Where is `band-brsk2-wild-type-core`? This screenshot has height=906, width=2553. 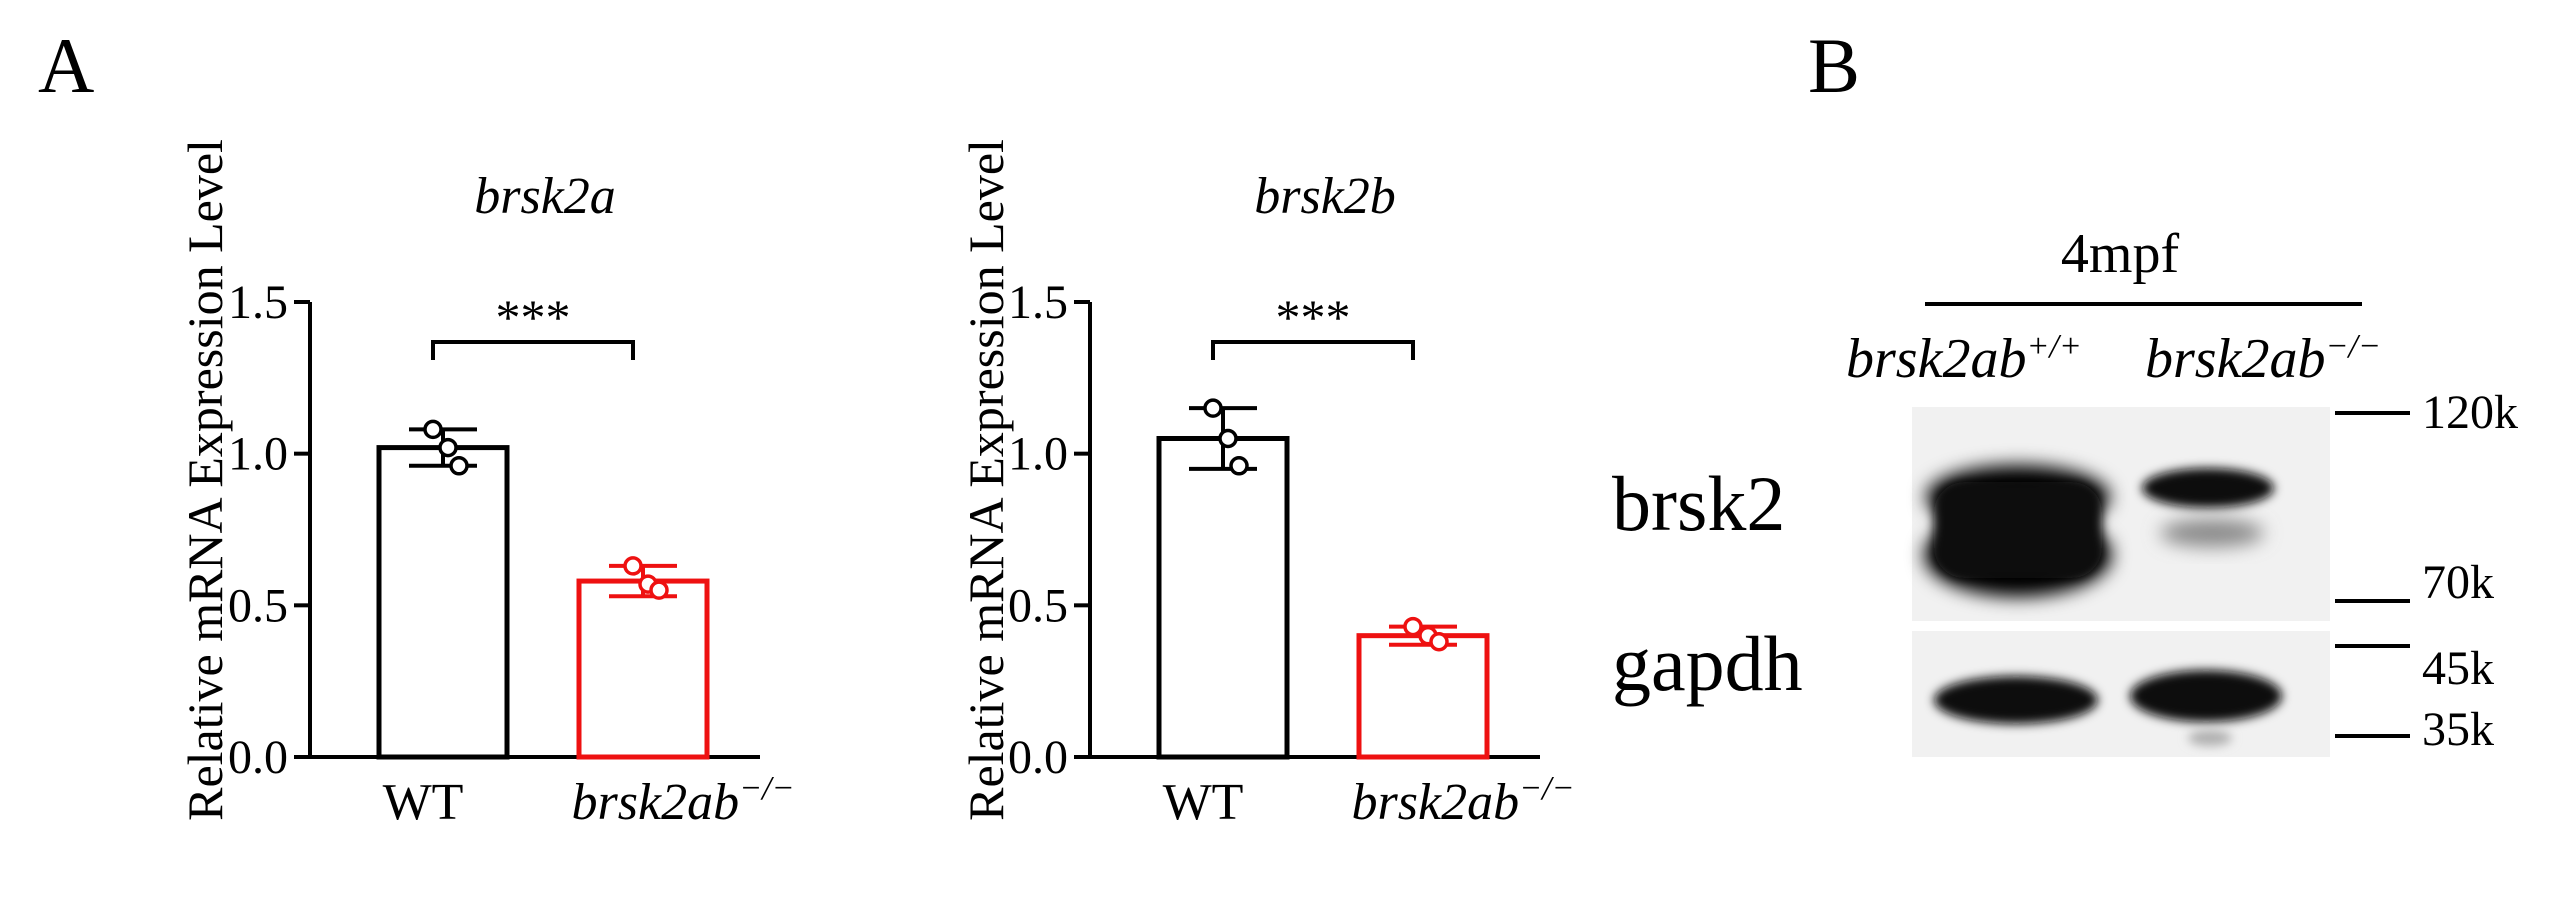 band-brsk2-wild-type-core is located at coordinates (2018, 530).